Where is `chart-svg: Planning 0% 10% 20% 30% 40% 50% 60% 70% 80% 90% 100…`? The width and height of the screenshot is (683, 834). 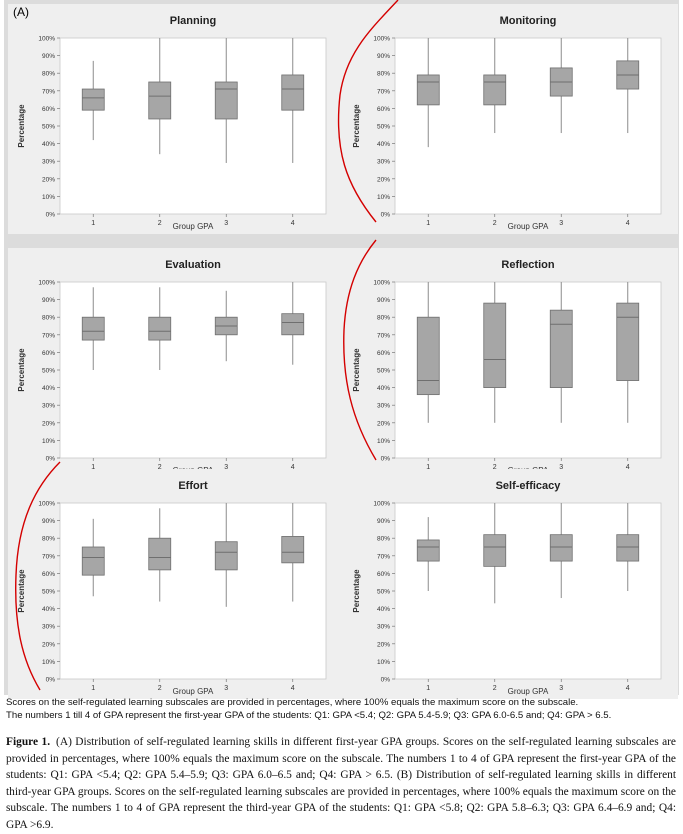
chart-svg: Planning 0% 10% 20% 30% 40% 50% 60% 70% 80% 90% 100… is located at coordinates (172, 123).